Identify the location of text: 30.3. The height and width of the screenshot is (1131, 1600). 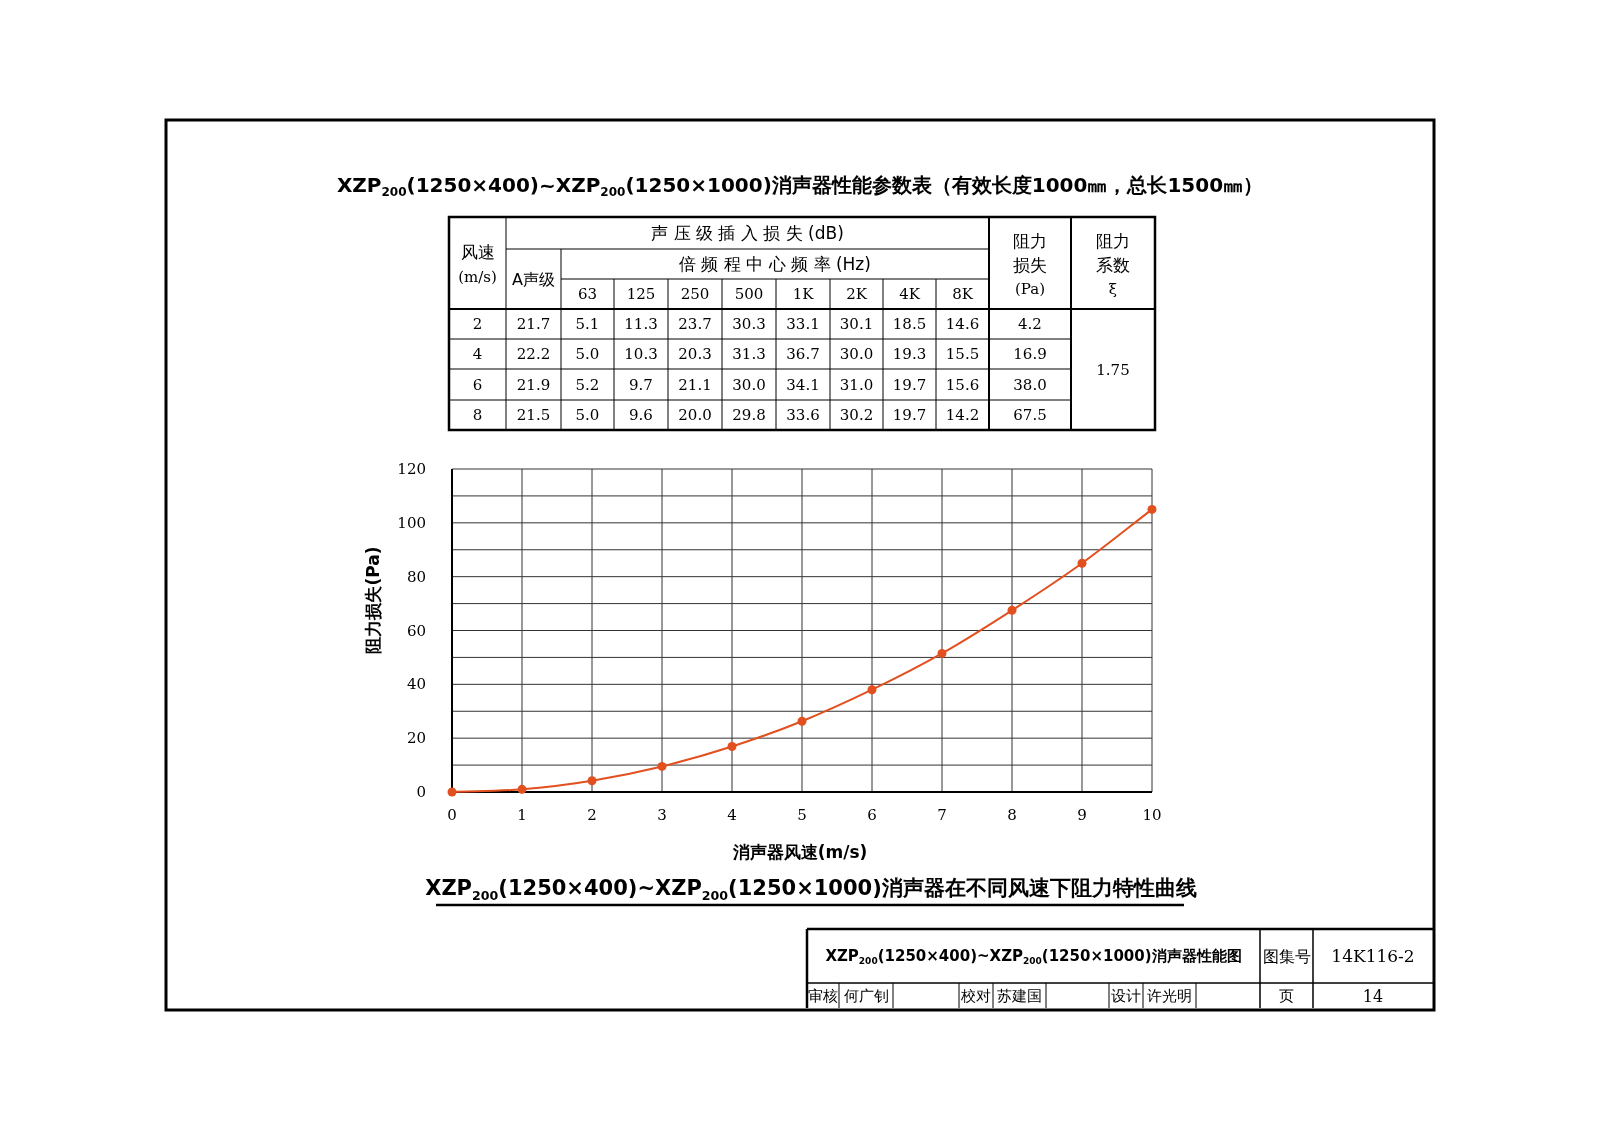
(749, 324).